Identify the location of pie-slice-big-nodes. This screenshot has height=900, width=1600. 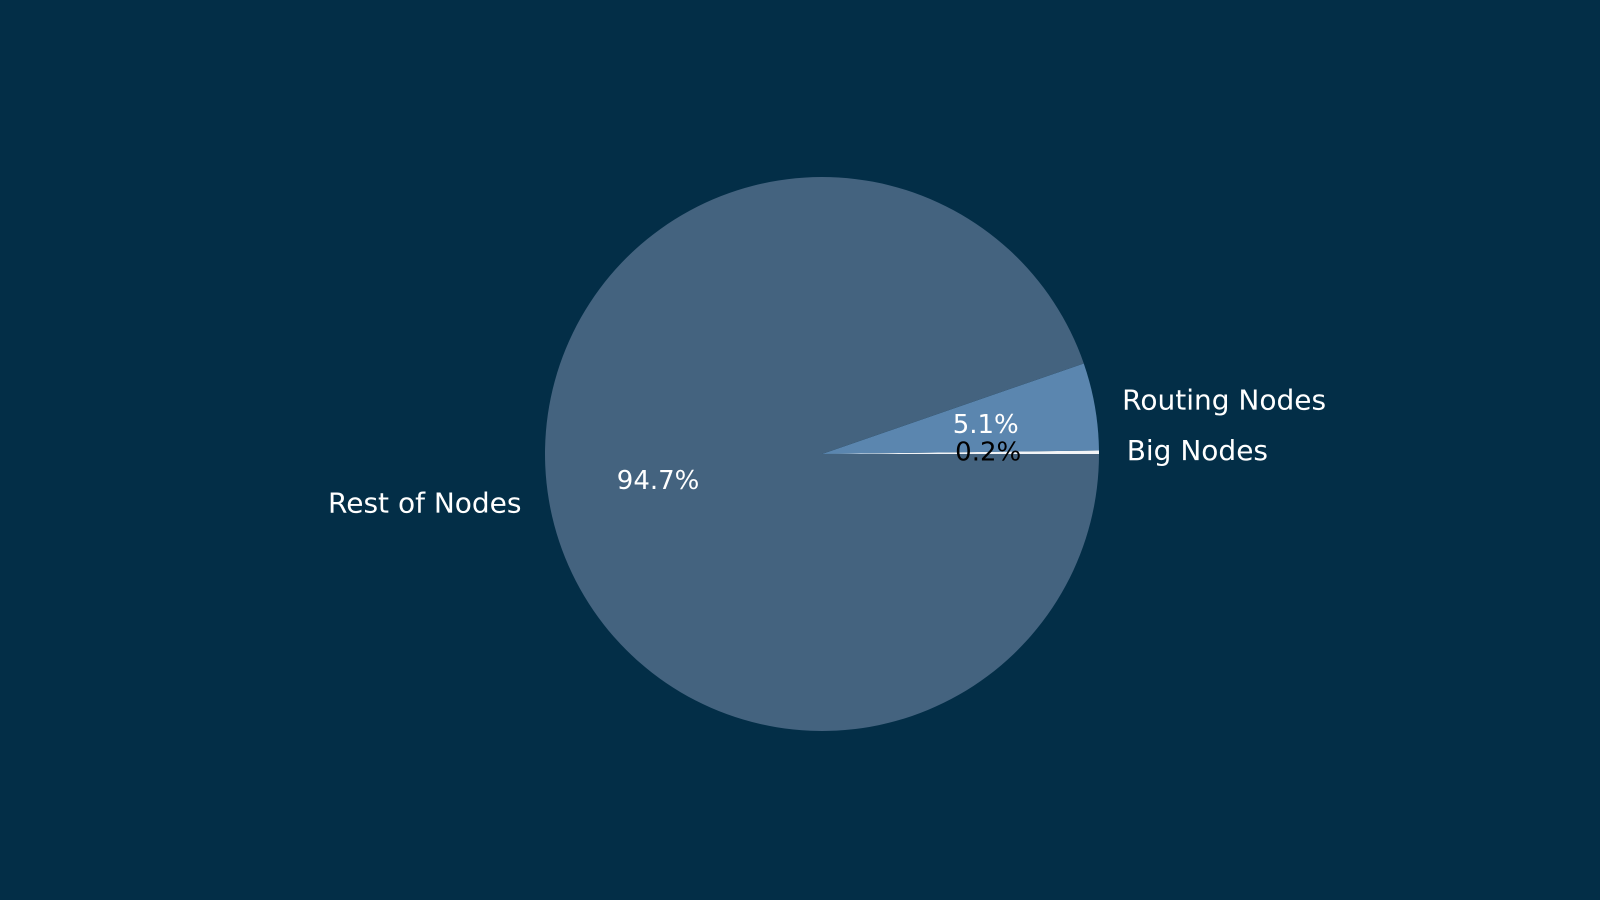
(960, 452).